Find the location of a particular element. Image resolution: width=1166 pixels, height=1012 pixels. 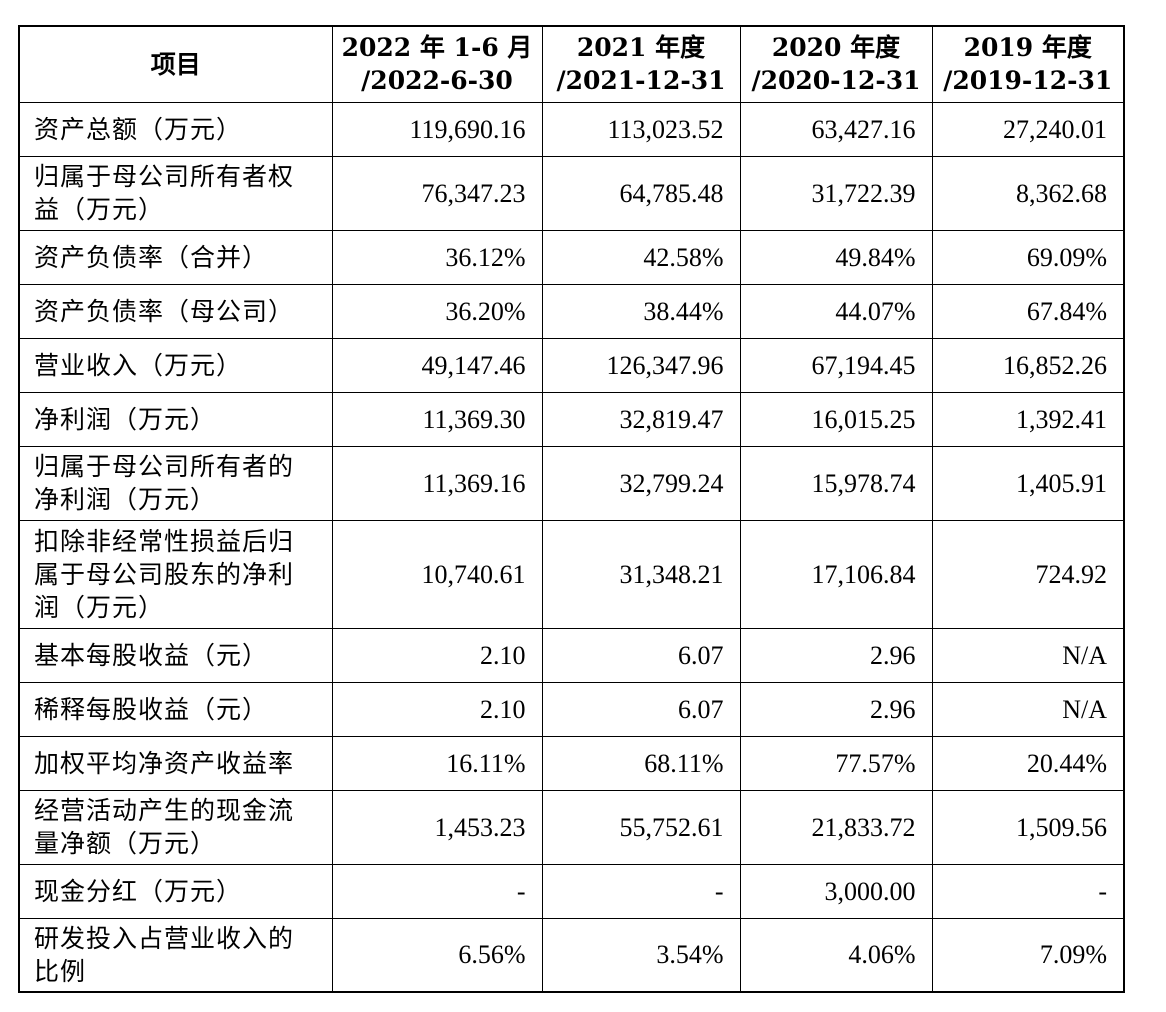

table-row: 基本每股收益（元） 2.10 6.07 2.96 N/A is located at coordinates (571, 655).